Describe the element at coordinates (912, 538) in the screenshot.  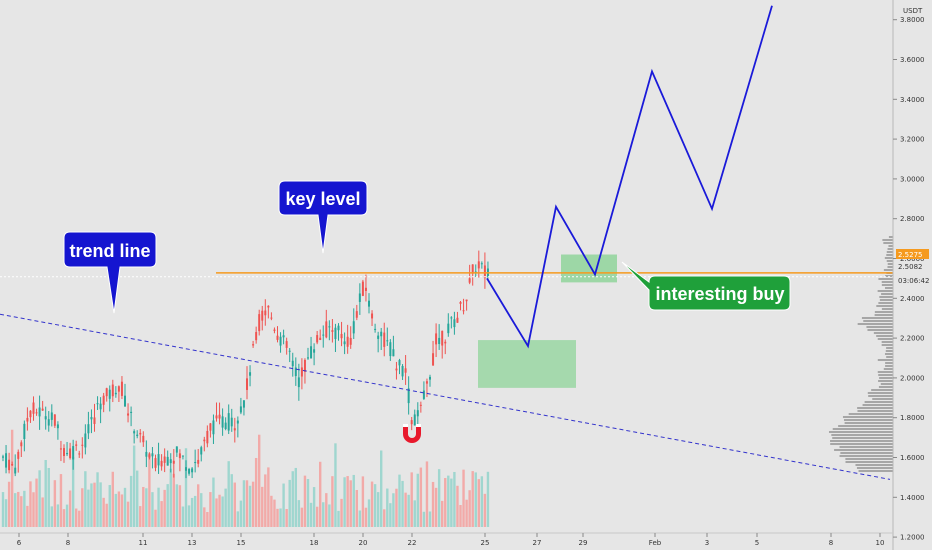
I see `price-tick-label: 1.2000` at that location.